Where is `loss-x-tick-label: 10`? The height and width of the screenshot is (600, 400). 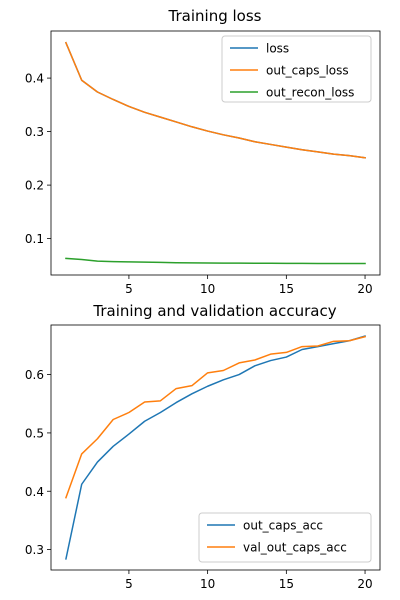
loss-x-tick-label: 10 is located at coordinates (207, 289).